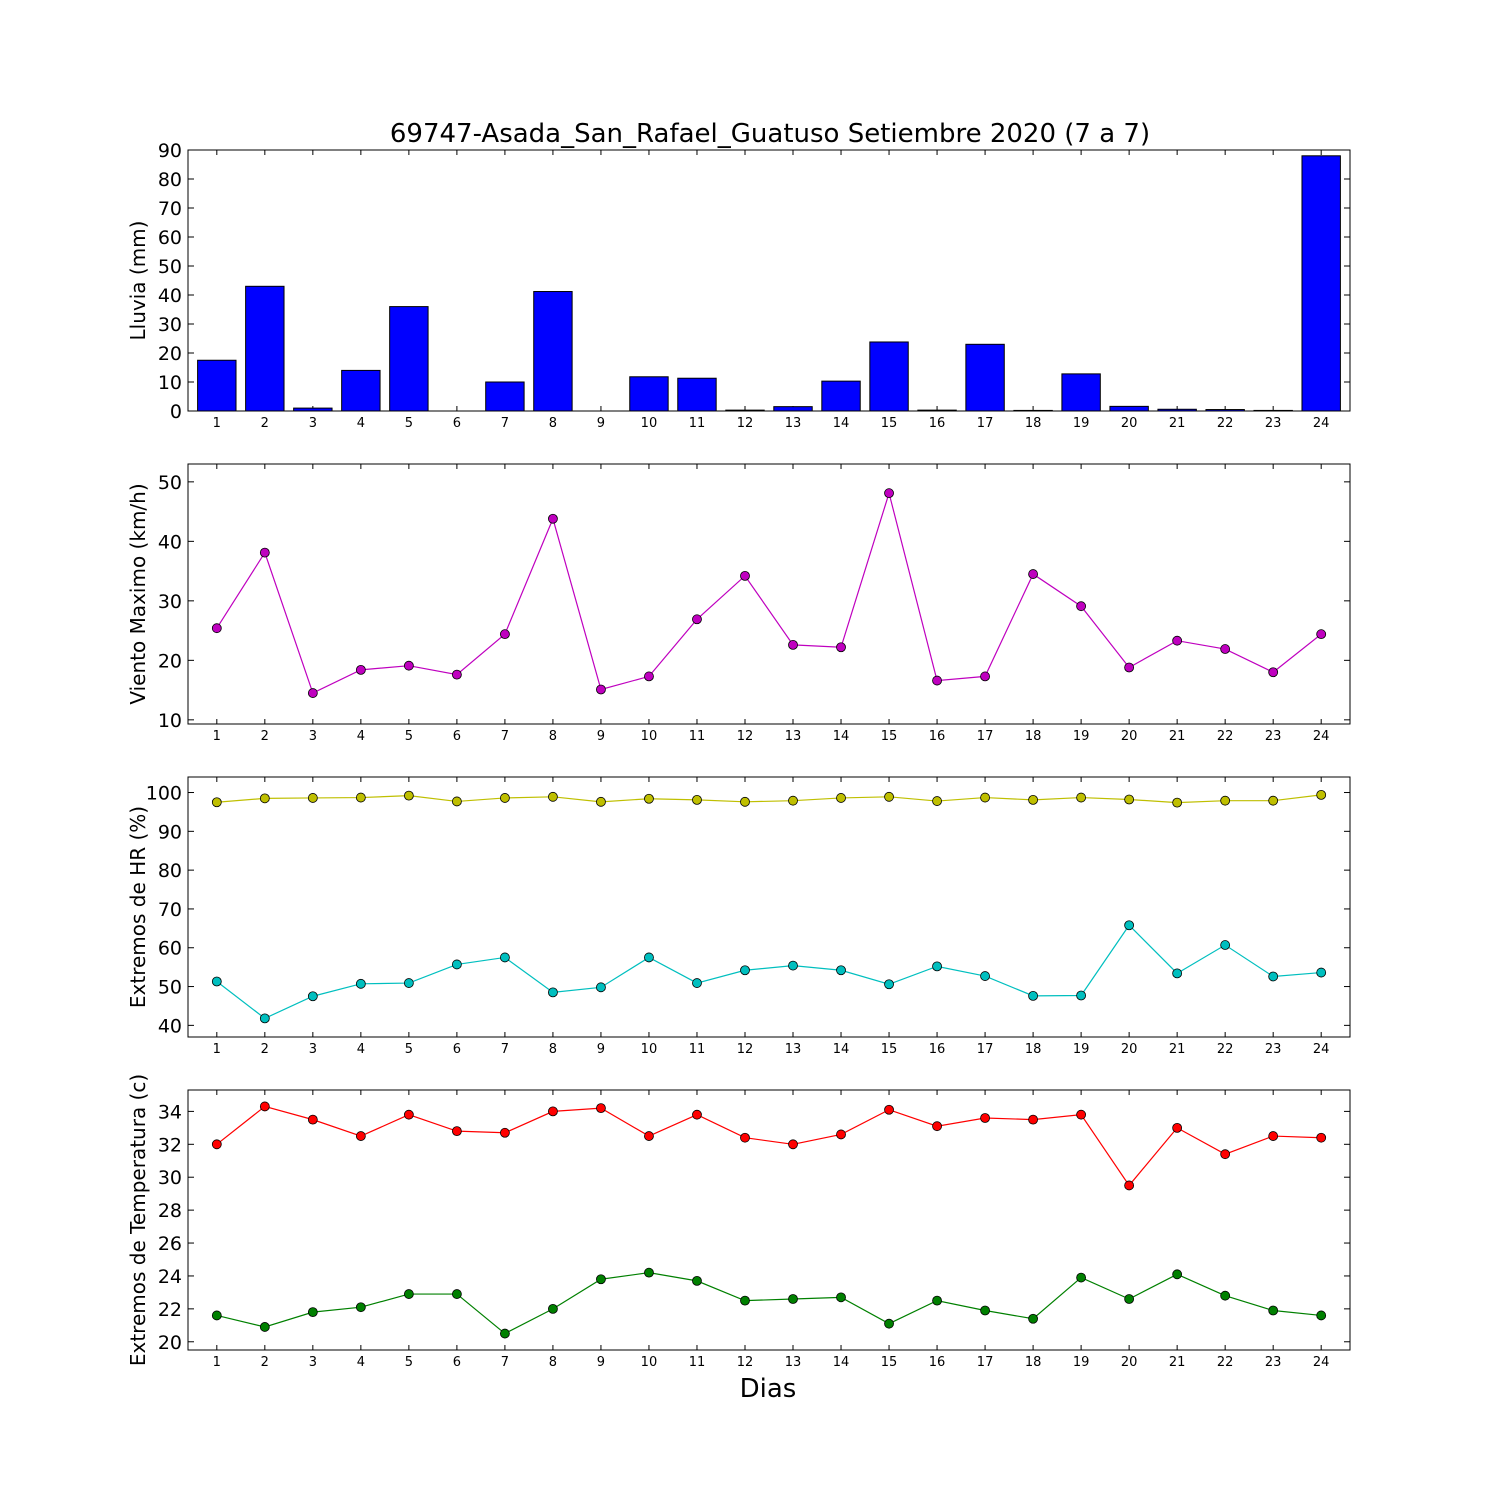 Image resolution: width=1500 pixels, height=1505 pixels. Describe the element at coordinates (170, 910) in the screenshot. I see `y-tick-label: 70` at that location.